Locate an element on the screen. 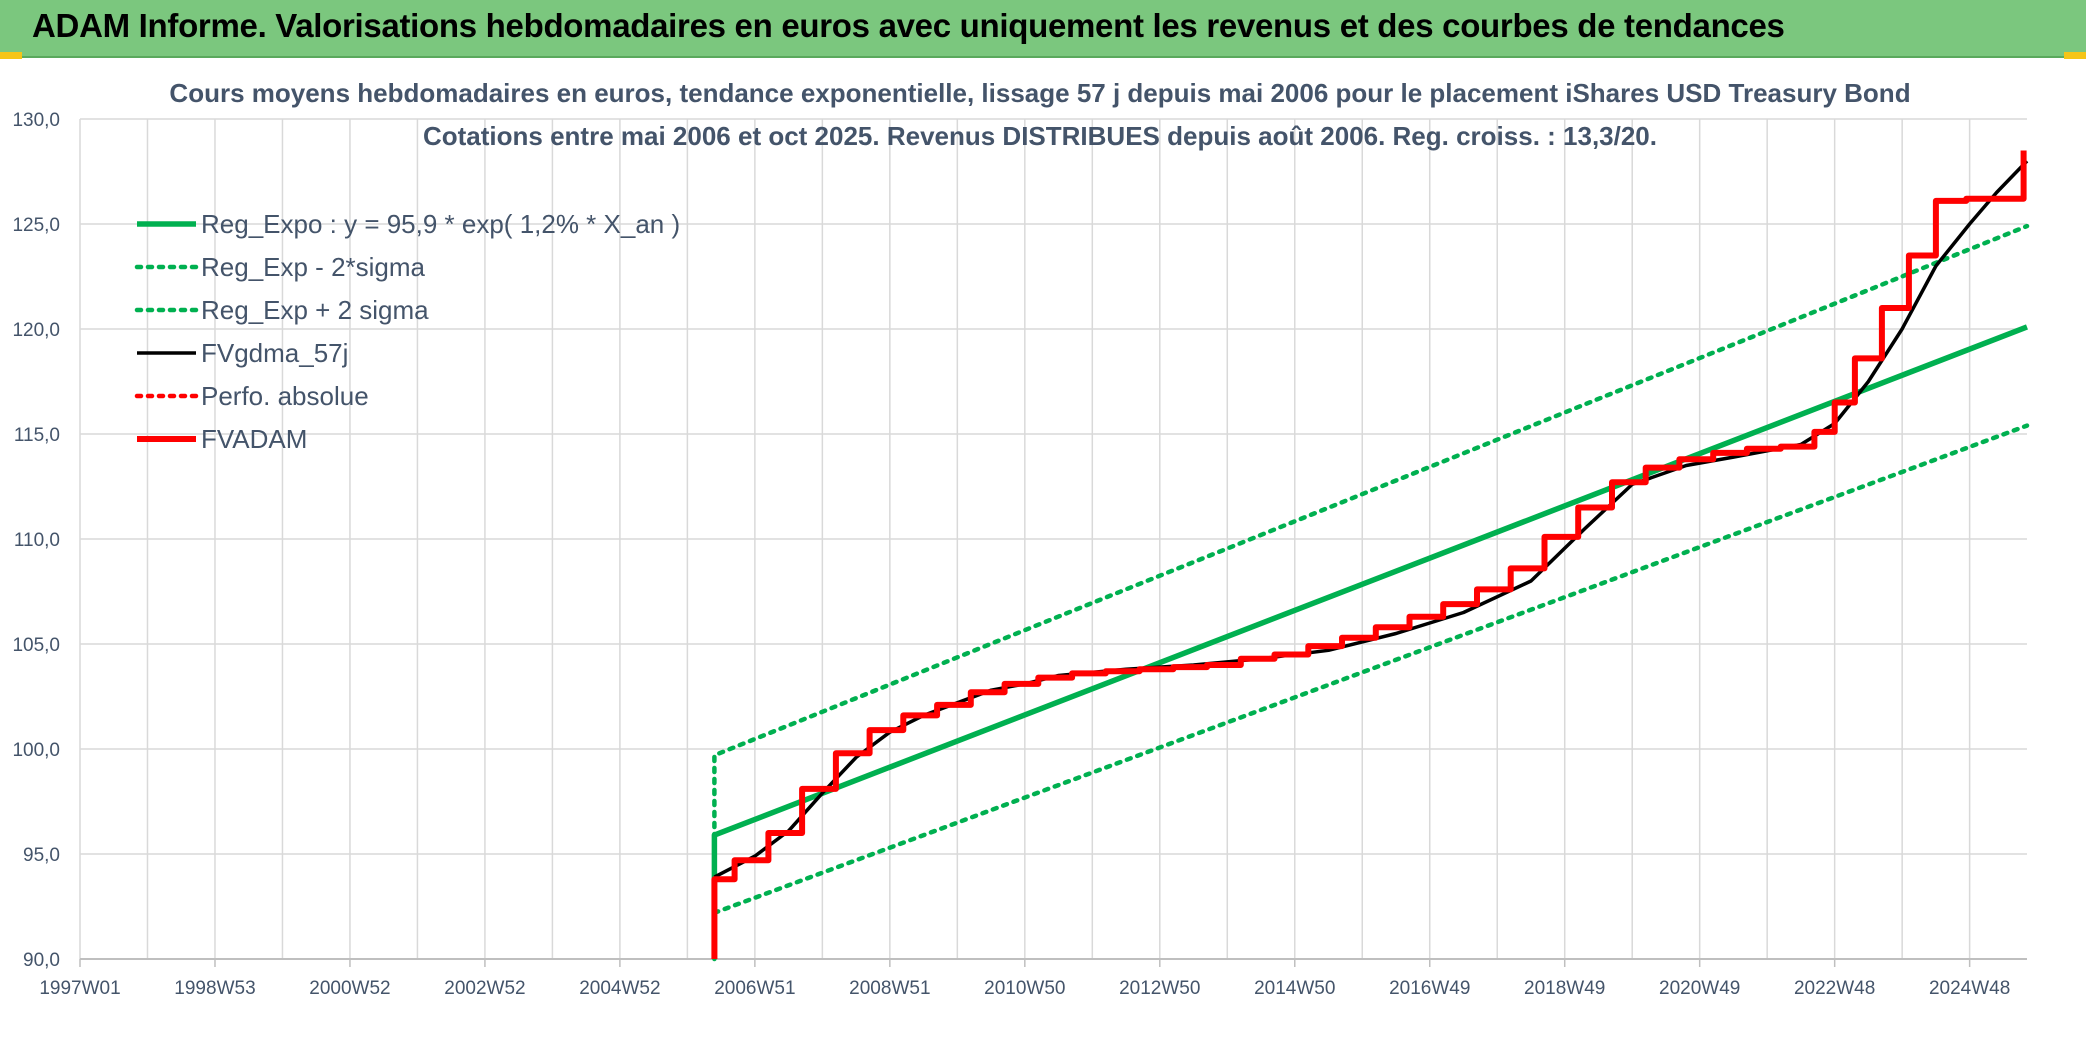  y-tick-label: 105,0 is located at coordinates (36, 645).